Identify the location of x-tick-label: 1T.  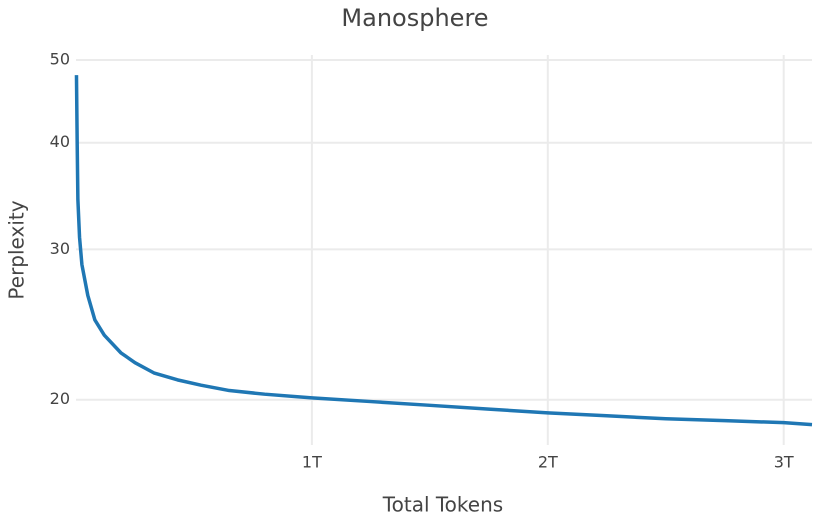
(312, 462).